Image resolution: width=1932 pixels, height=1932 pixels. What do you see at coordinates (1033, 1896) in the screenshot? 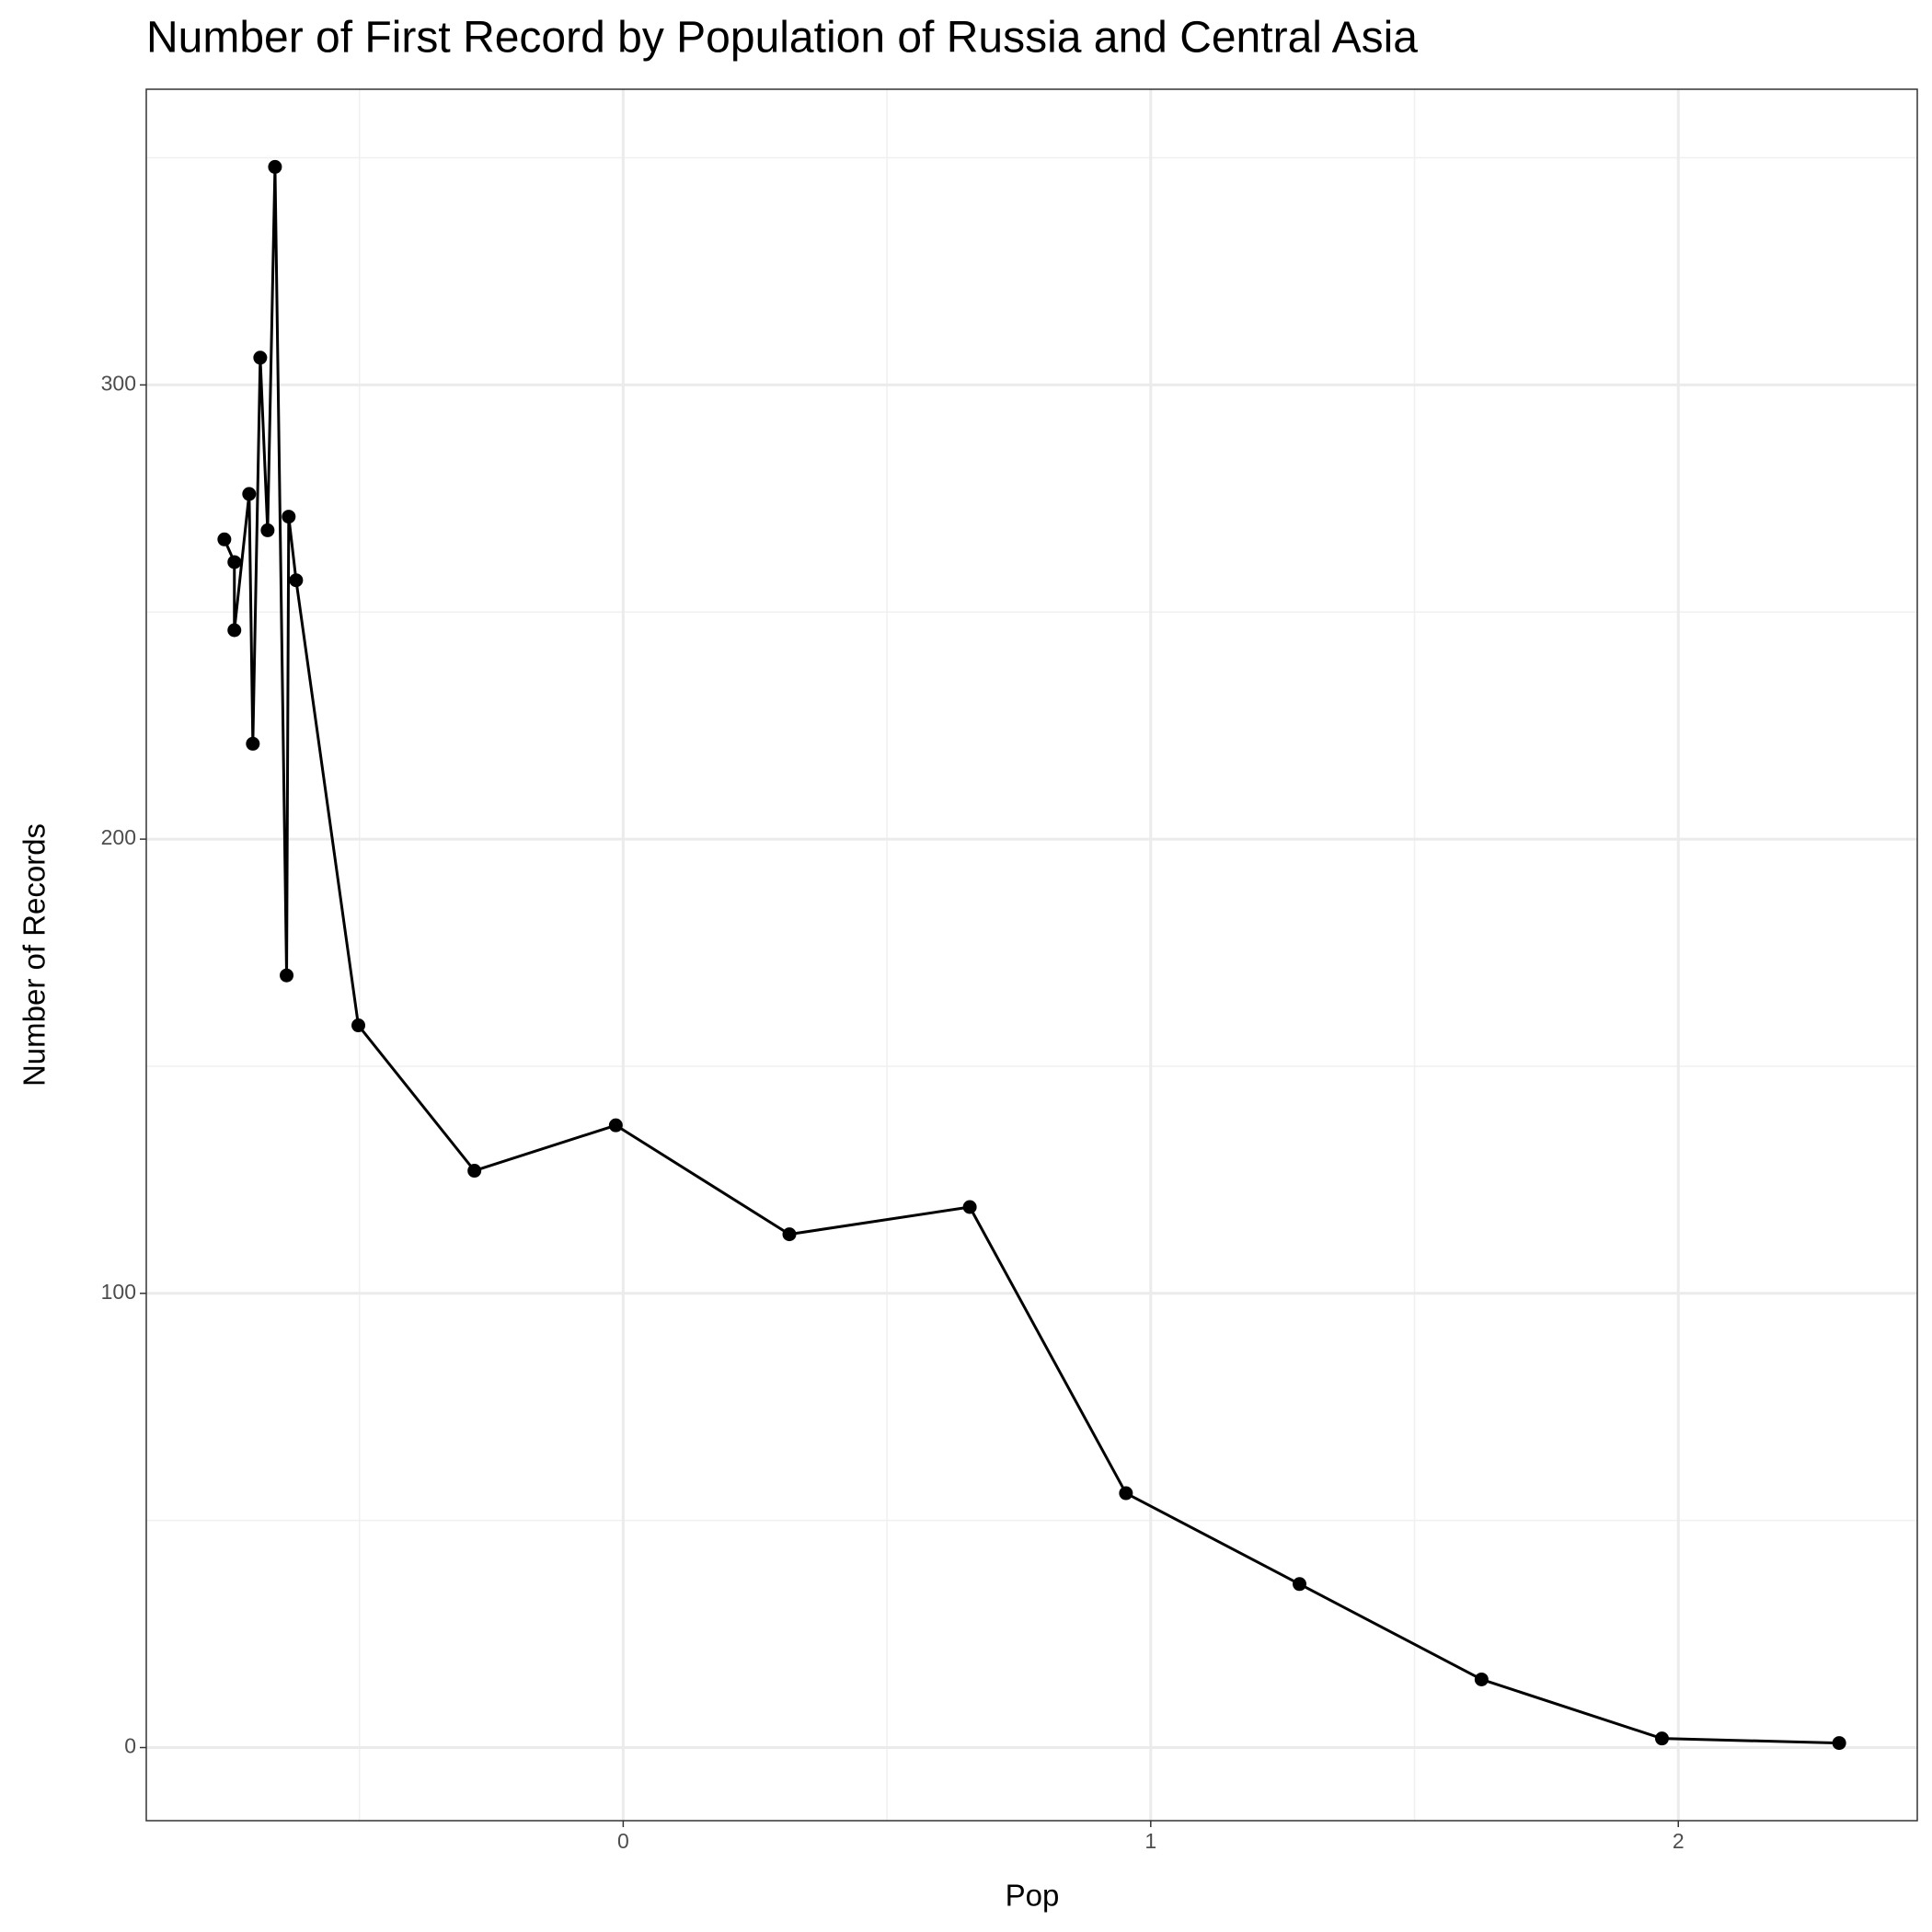
I see `x-axis-title: Pop` at bounding box center [1033, 1896].